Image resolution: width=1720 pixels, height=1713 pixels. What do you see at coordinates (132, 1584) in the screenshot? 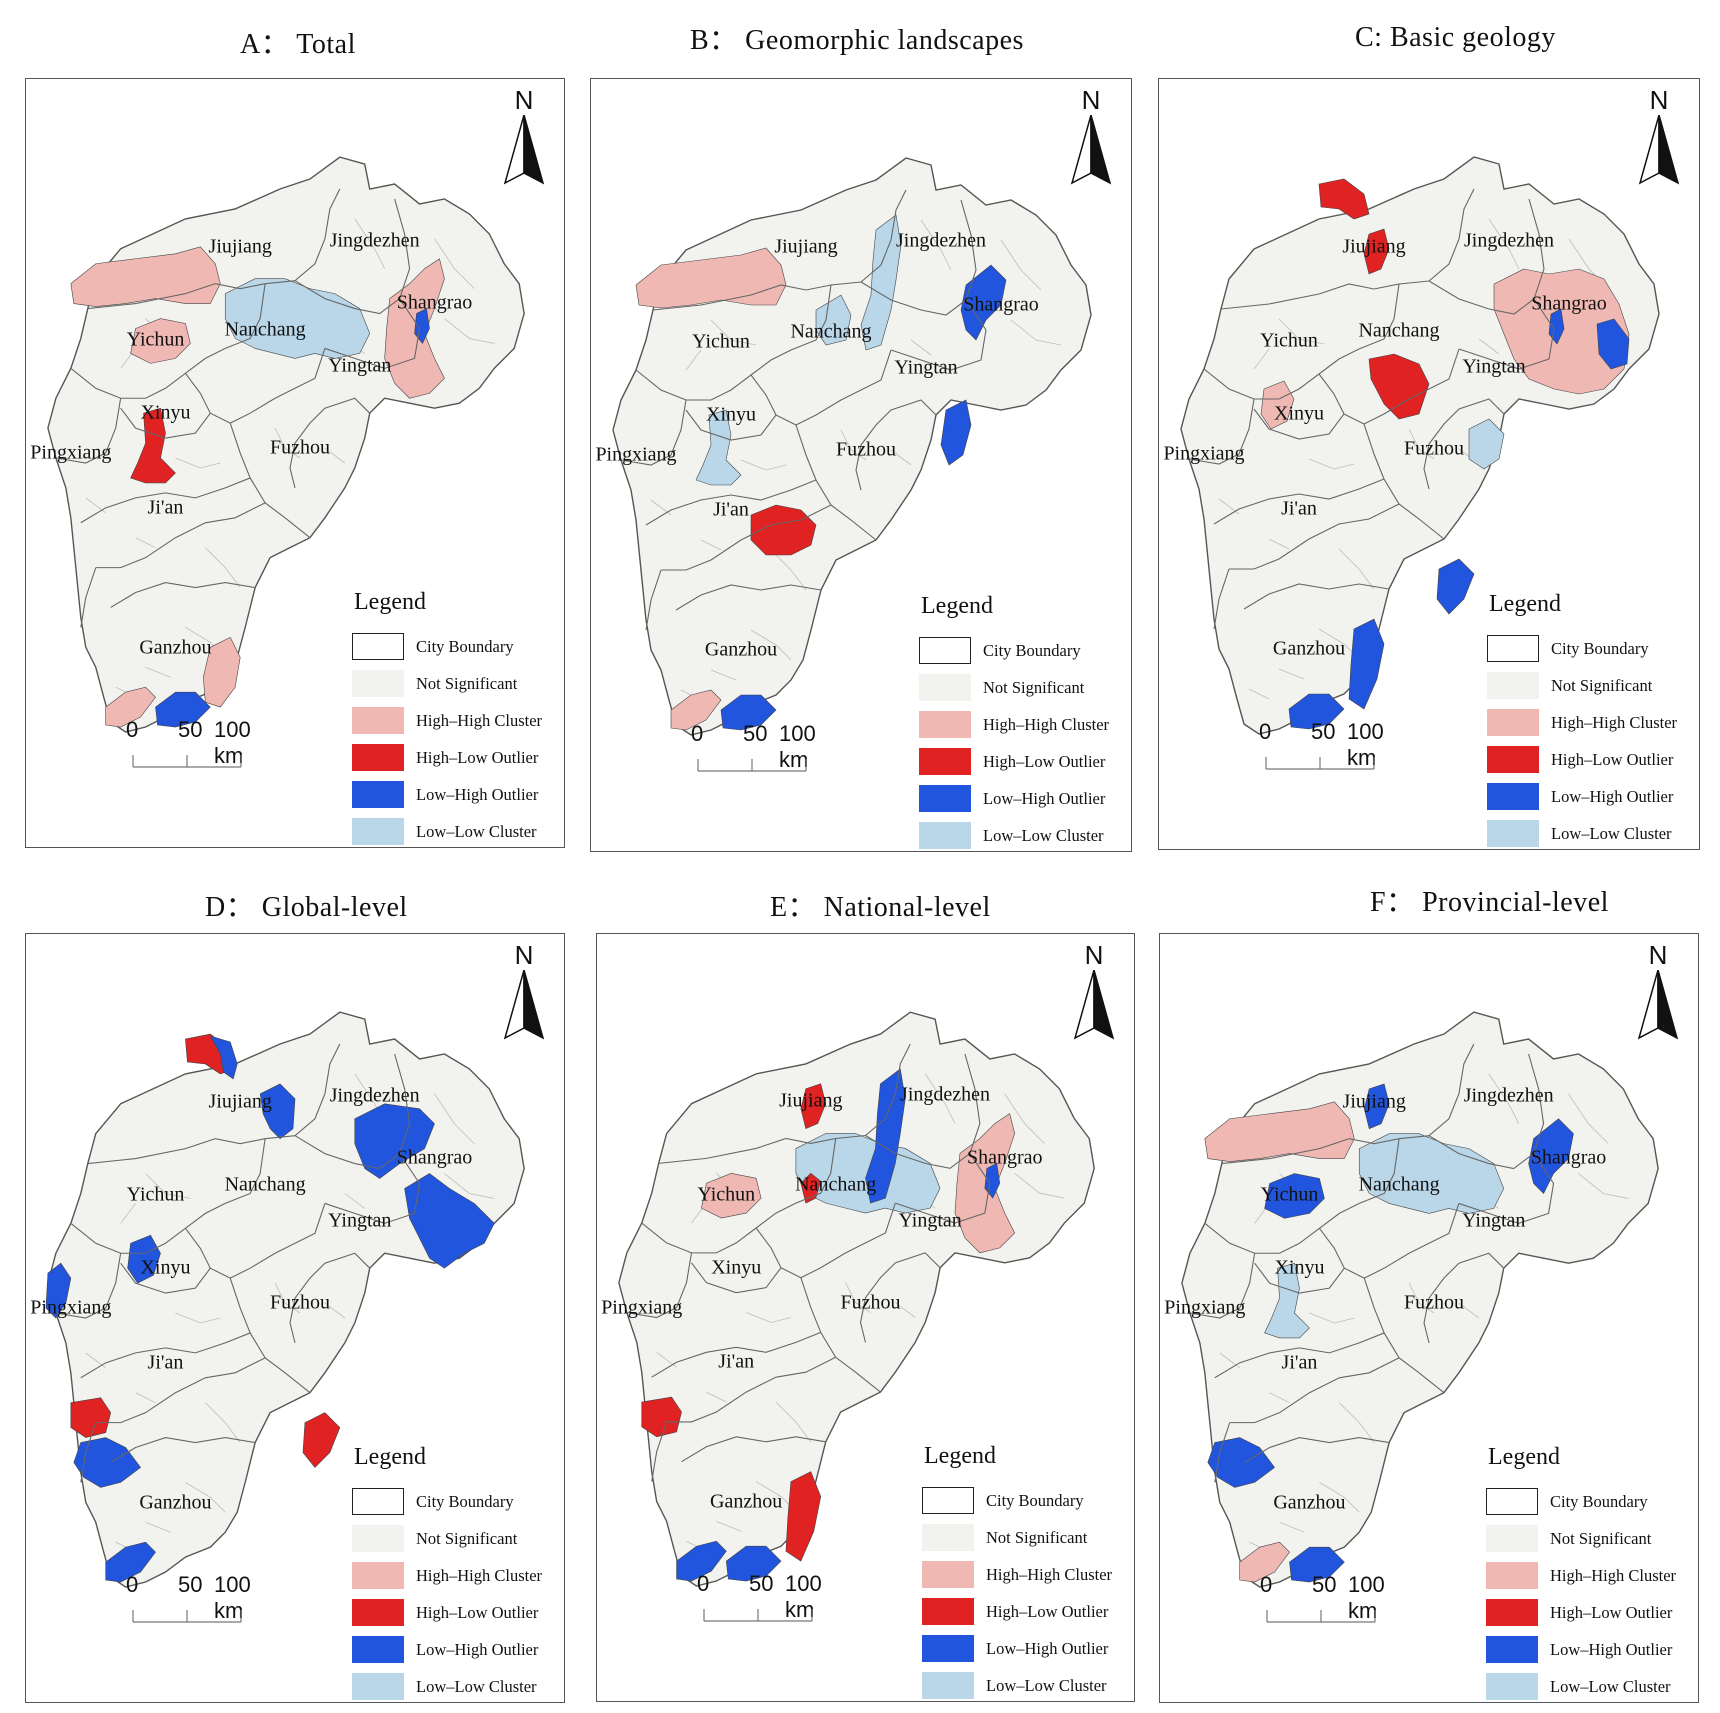
I see `scale-label: 0` at bounding box center [132, 1584].